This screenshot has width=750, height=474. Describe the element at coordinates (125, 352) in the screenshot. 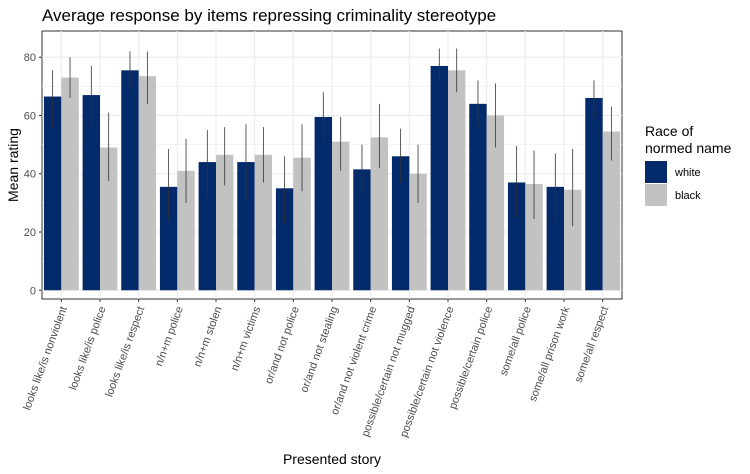

I see `x-tick-label: looks like/is respect` at that location.